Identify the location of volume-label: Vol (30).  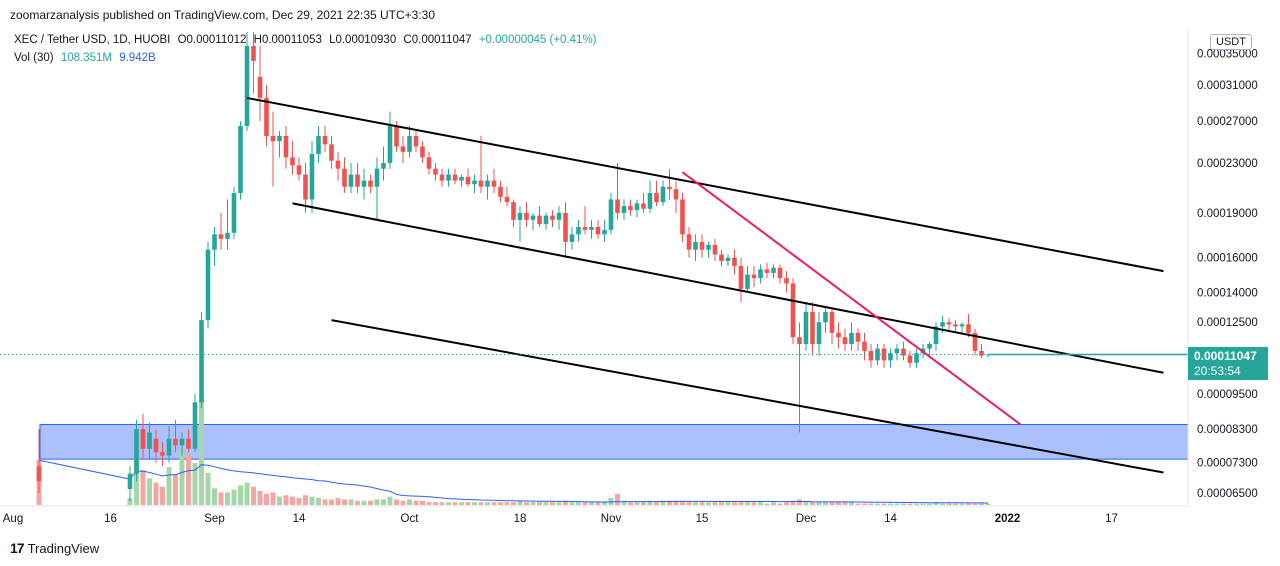
(34, 58).